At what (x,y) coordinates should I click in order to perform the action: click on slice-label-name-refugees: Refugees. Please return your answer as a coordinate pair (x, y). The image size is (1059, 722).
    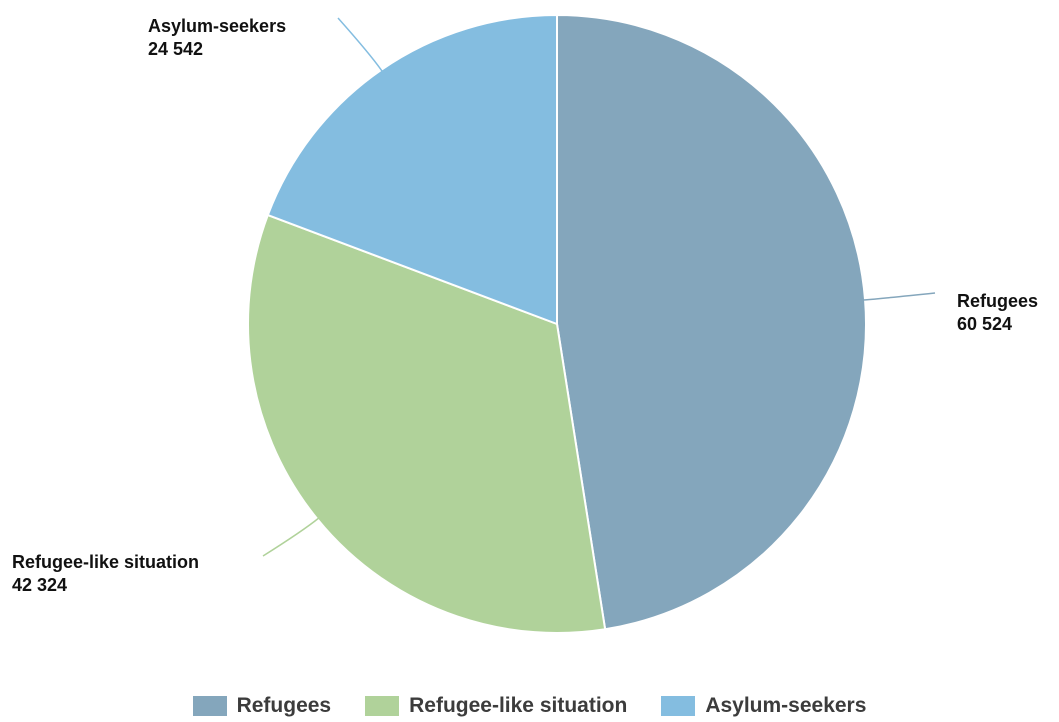
    Looking at the image, I should click on (997, 301).